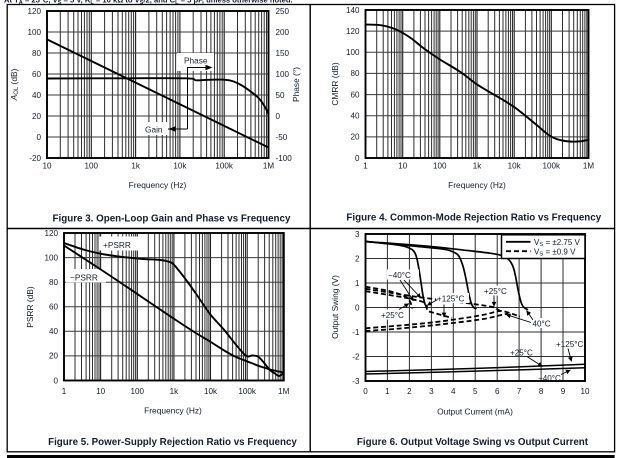 The width and height of the screenshot is (620, 458). I want to click on svg-text: 7, so click(519, 391).